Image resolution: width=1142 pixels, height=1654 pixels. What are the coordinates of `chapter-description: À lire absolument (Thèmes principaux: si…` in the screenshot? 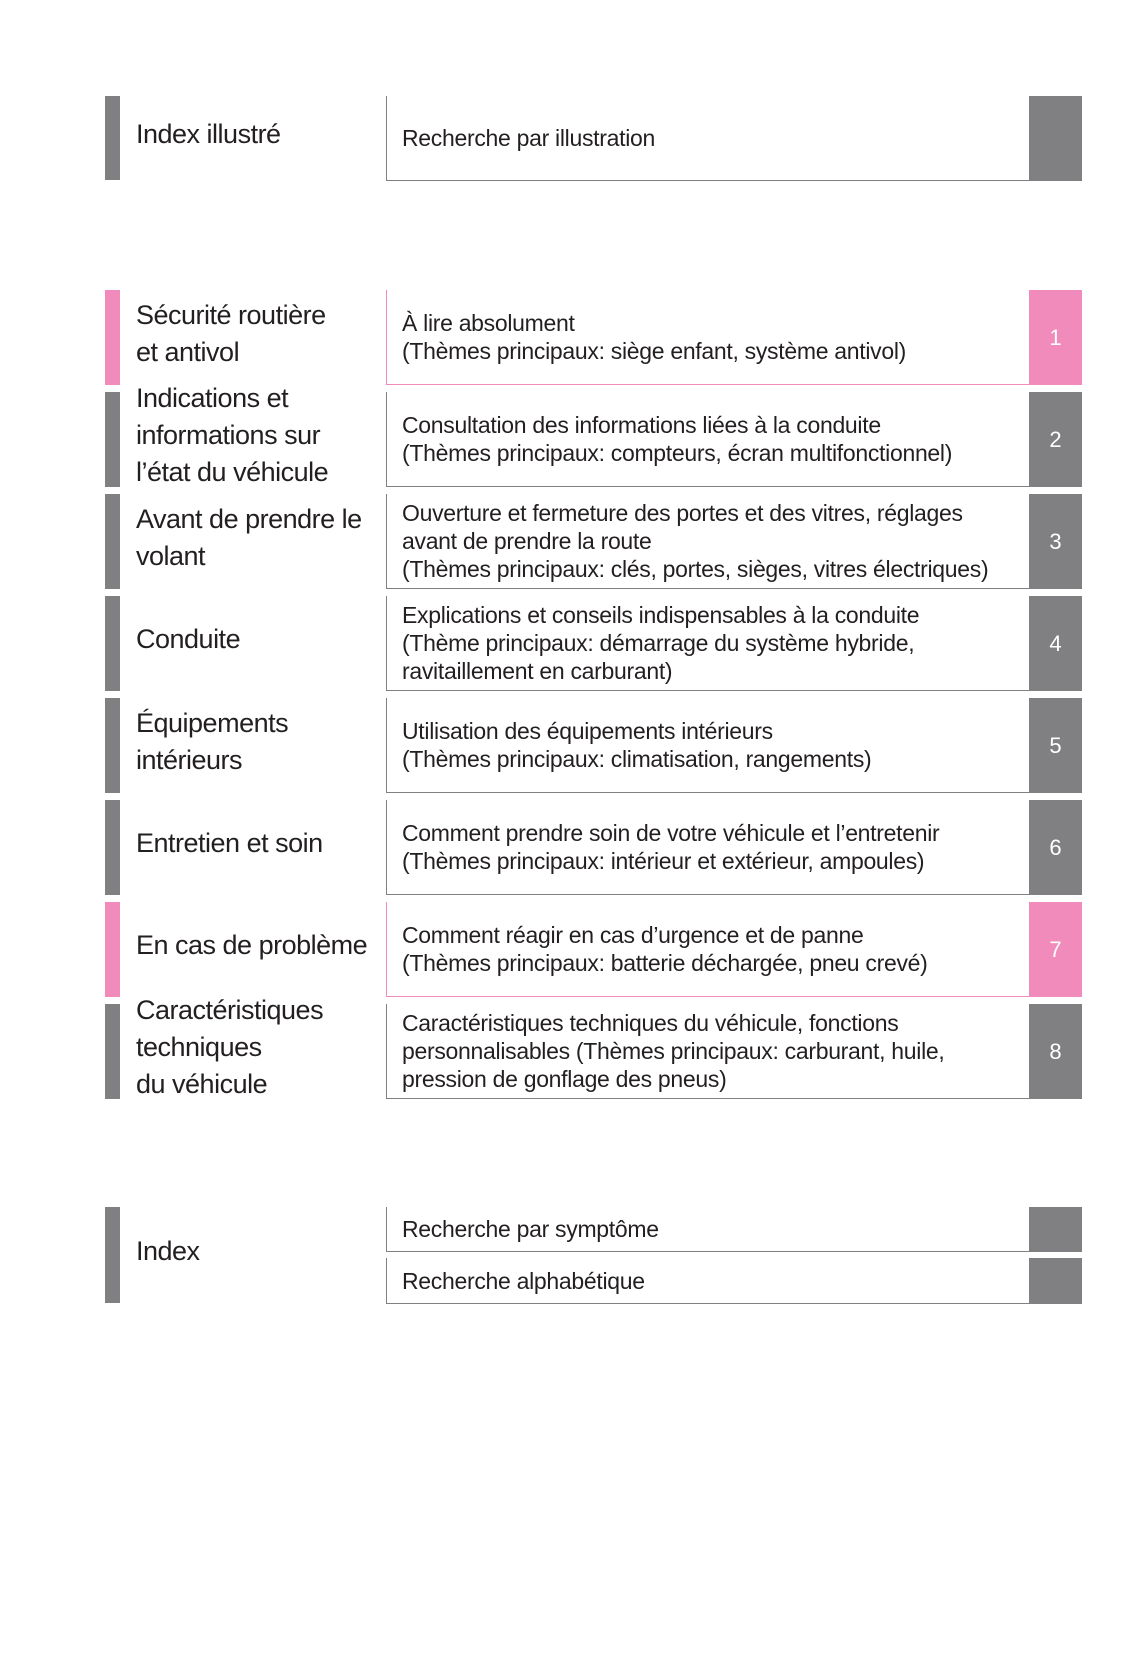 It's located at (707, 337).